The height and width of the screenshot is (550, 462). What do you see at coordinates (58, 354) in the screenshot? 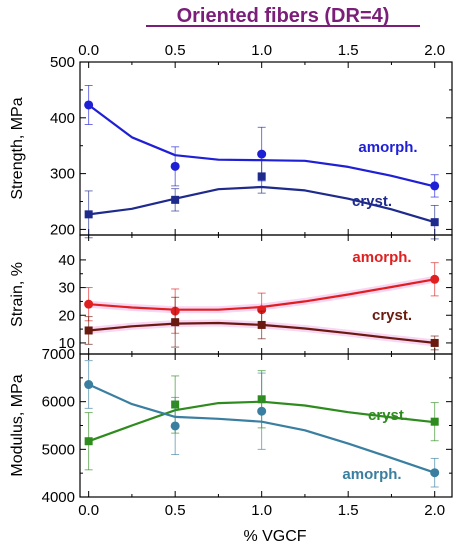
I see `y-tick-label: 7000` at bounding box center [58, 354].